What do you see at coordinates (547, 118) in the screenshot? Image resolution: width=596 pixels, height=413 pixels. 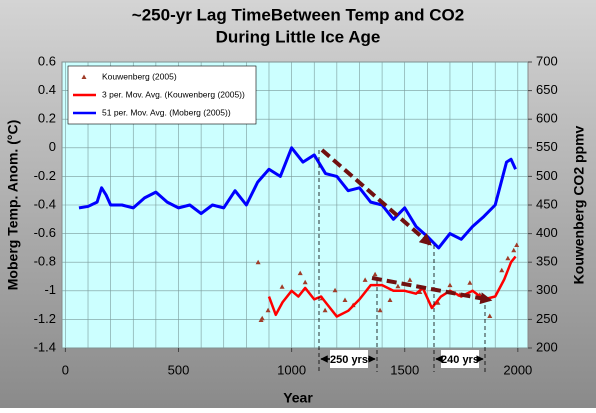 I see `y2-tick-label: 600` at bounding box center [547, 118].